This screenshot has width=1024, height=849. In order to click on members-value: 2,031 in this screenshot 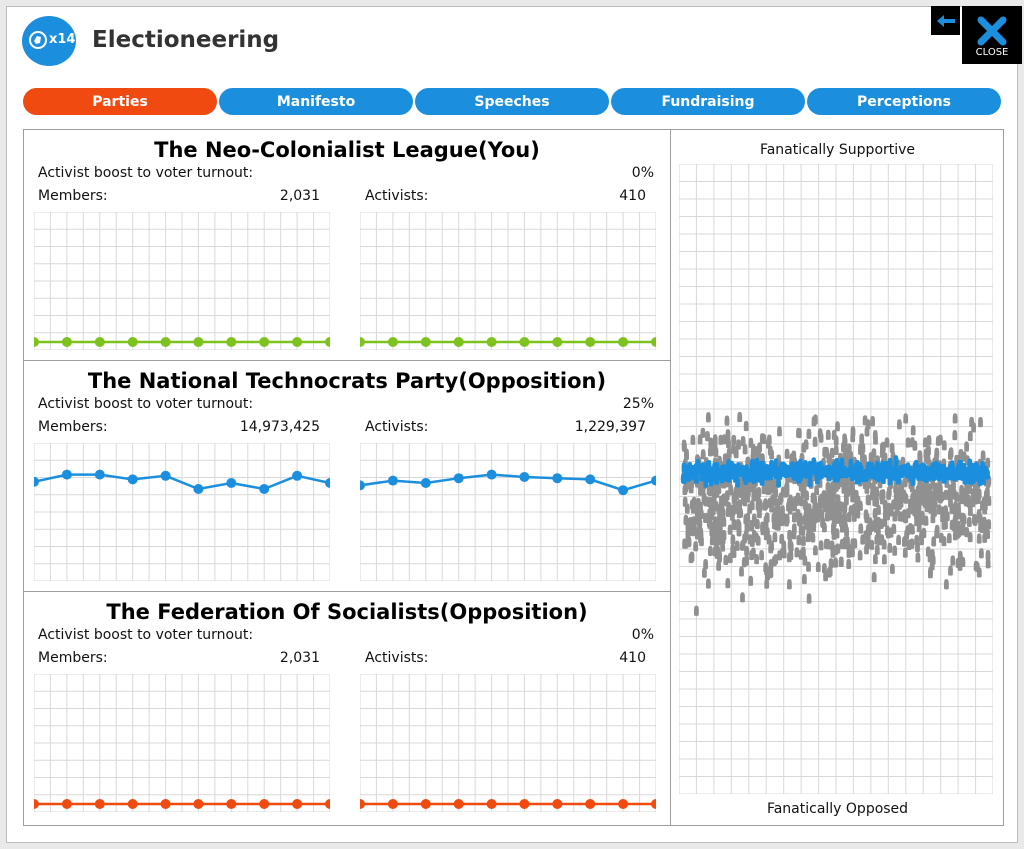, I will do `click(299, 196)`.